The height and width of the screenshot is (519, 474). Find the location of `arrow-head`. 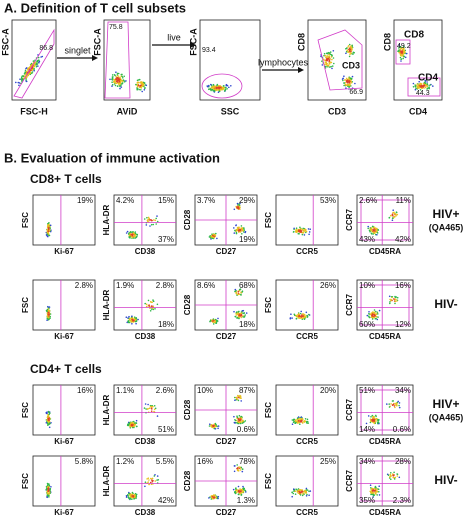

arrow-head is located at coordinates (301, 70).